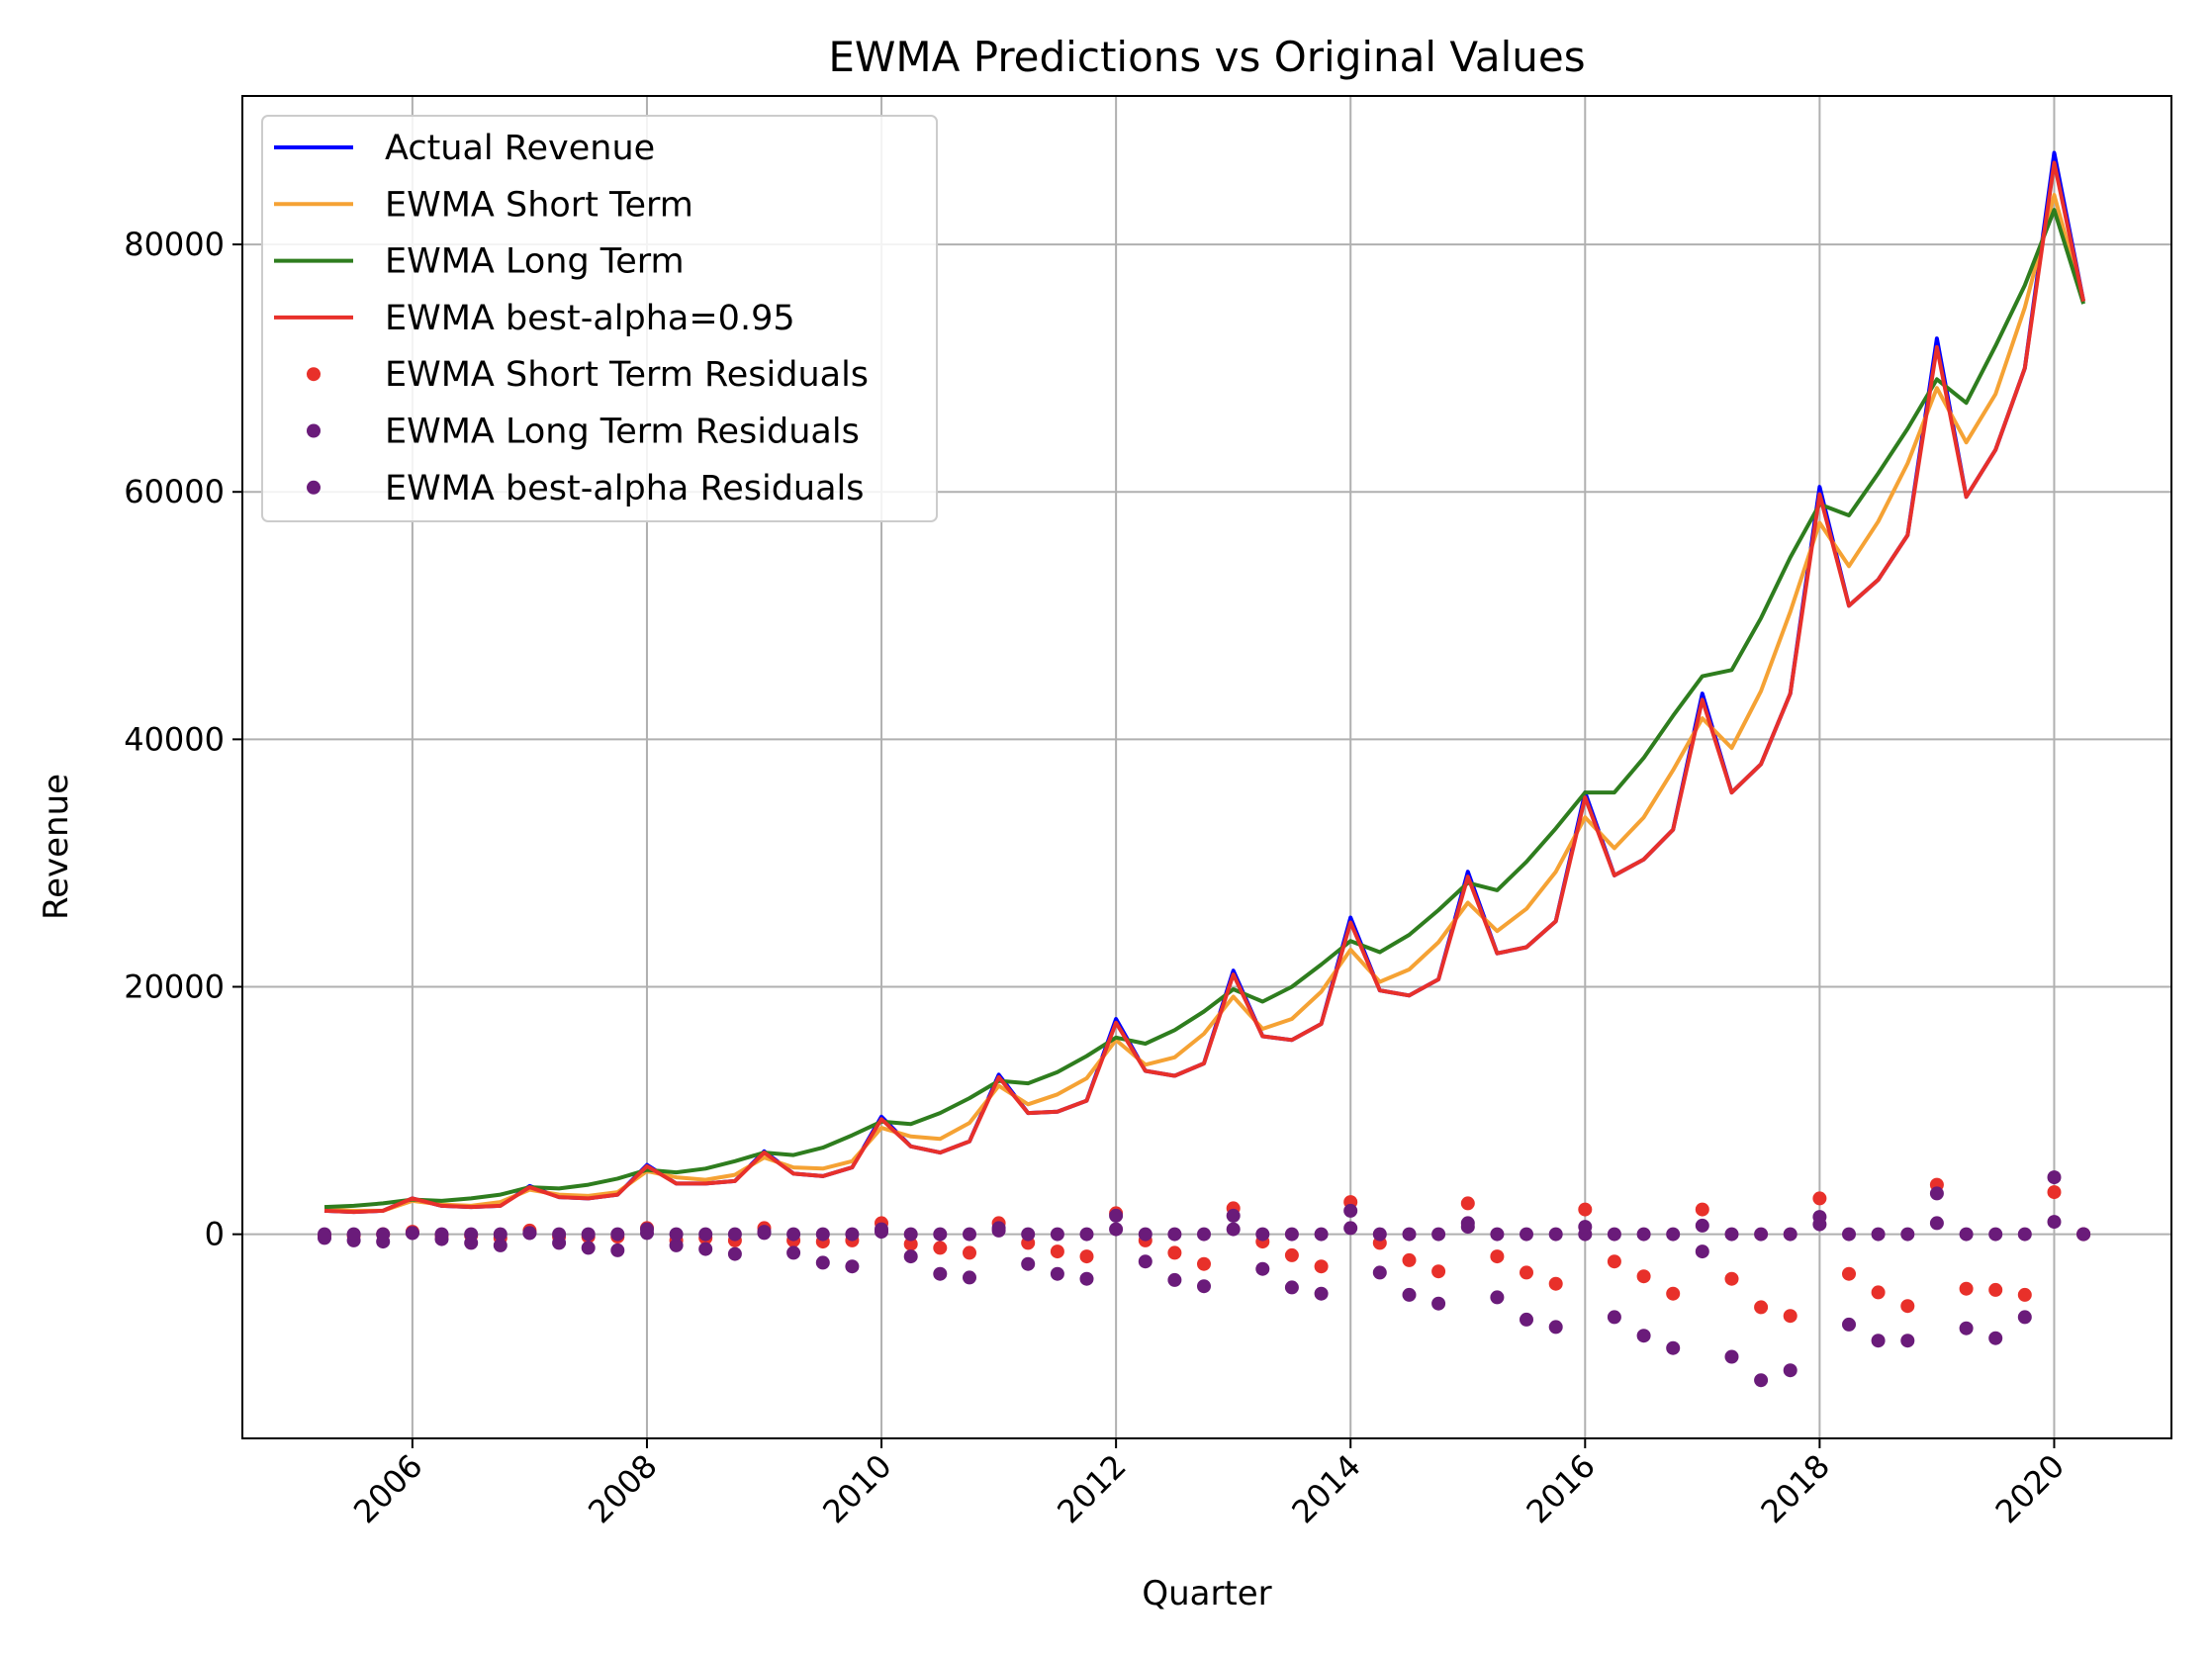  Describe the element at coordinates (56, 847) in the screenshot. I see `y-axis-label: Revenue` at that location.